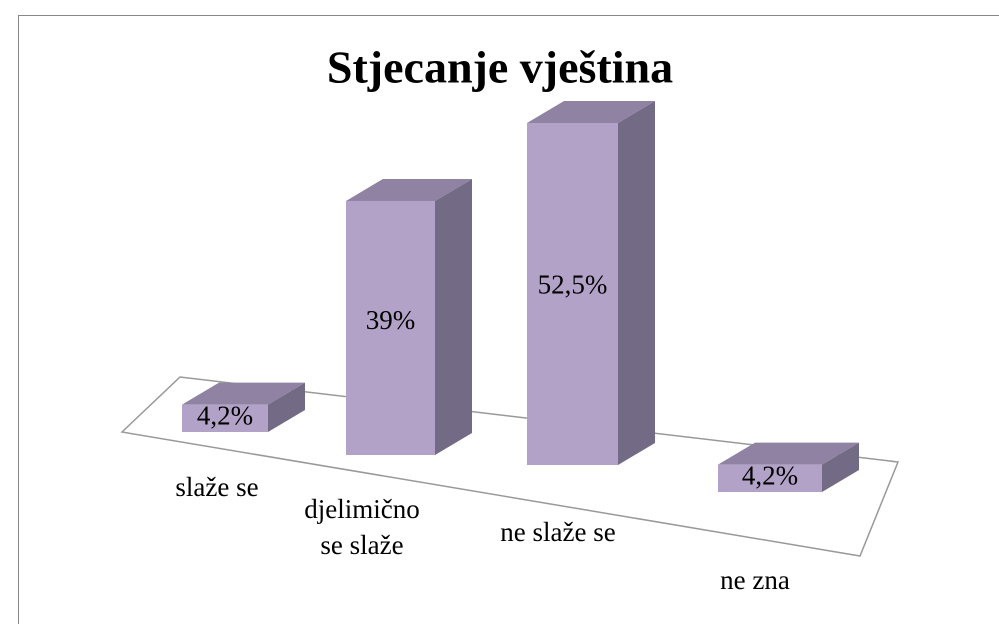 This screenshot has height=624, width=999. I want to click on label-line: se slaže, so click(361, 545).